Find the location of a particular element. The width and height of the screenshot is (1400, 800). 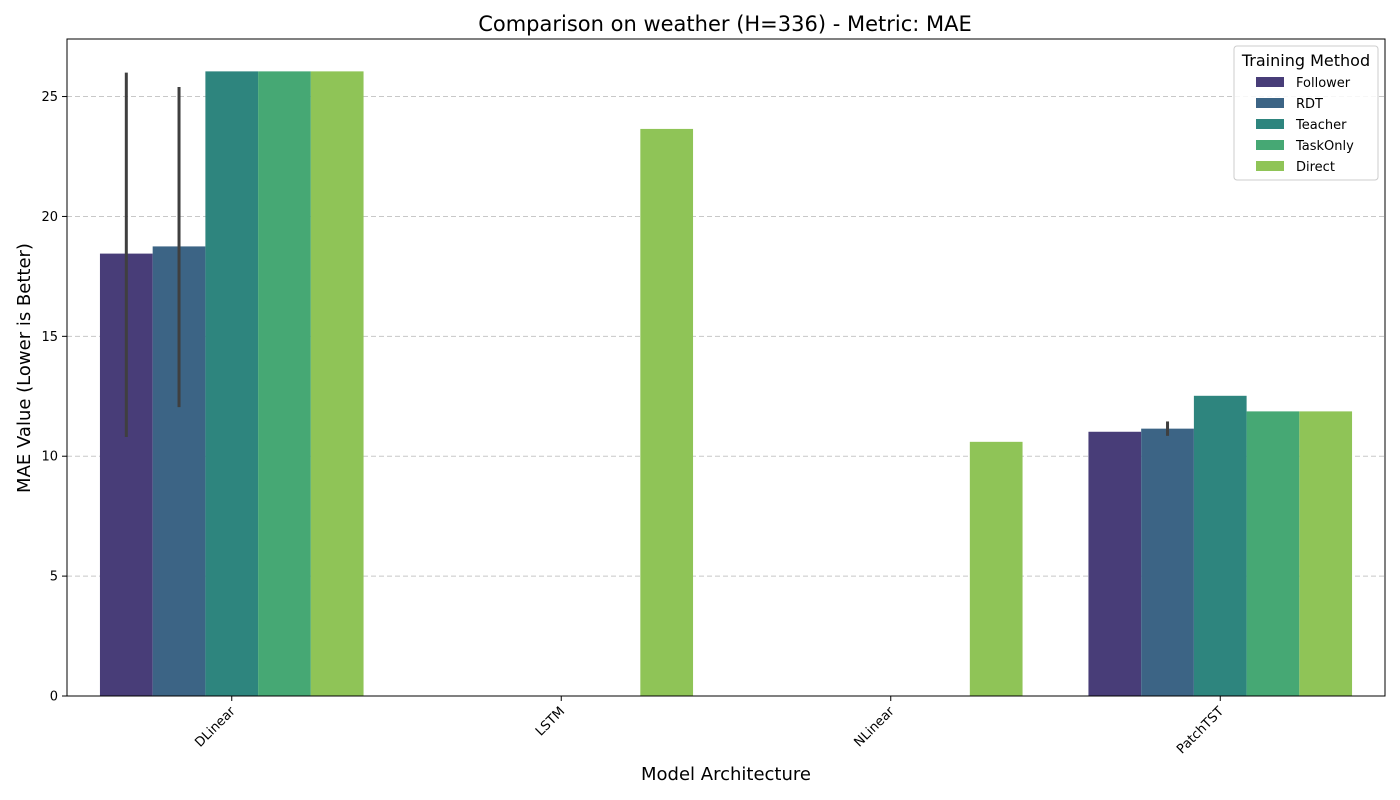

bar-taskonly-patchtst is located at coordinates (1273, 553).